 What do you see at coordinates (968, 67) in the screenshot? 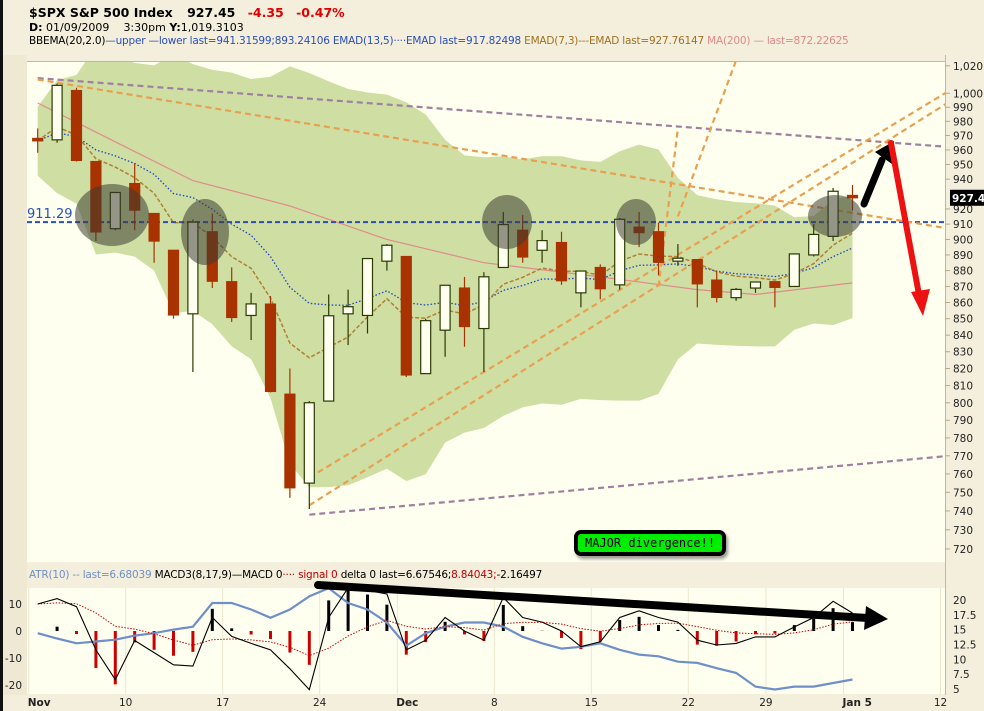
I see `y-tick-label: 1,020` at bounding box center [968, 67].